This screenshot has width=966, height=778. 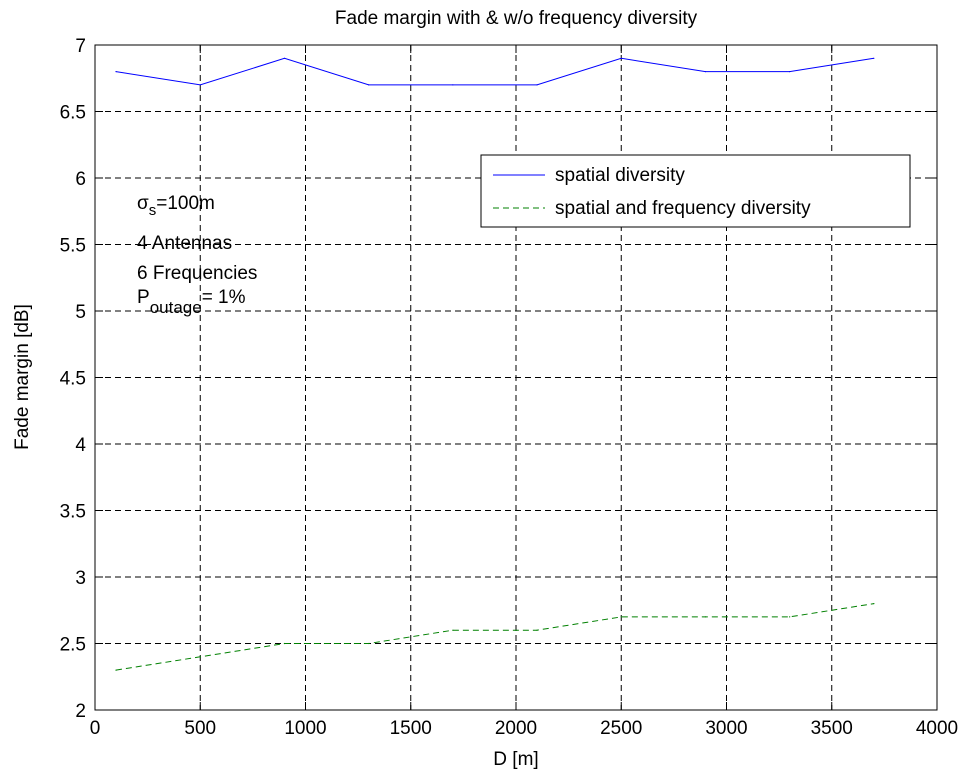 What do you see at coordinates (153, 210) in the screenshot?
I see `sigma-subscript: s` at bounding box center [153, 210].